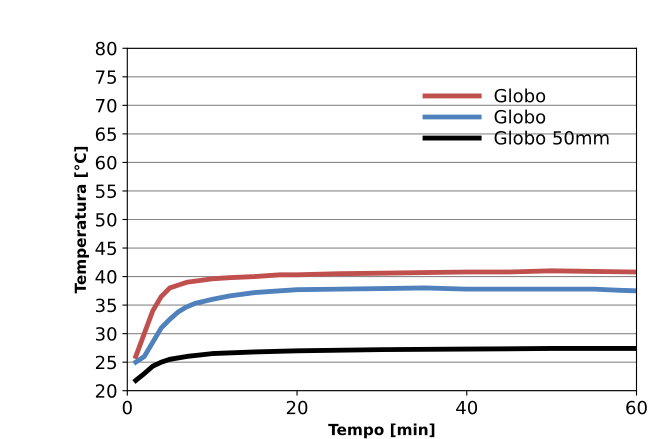  What do you see at coordinates (636, 407) in the screenshot?
I see `x-tick-label: 60` at bounding box center [636, 407].